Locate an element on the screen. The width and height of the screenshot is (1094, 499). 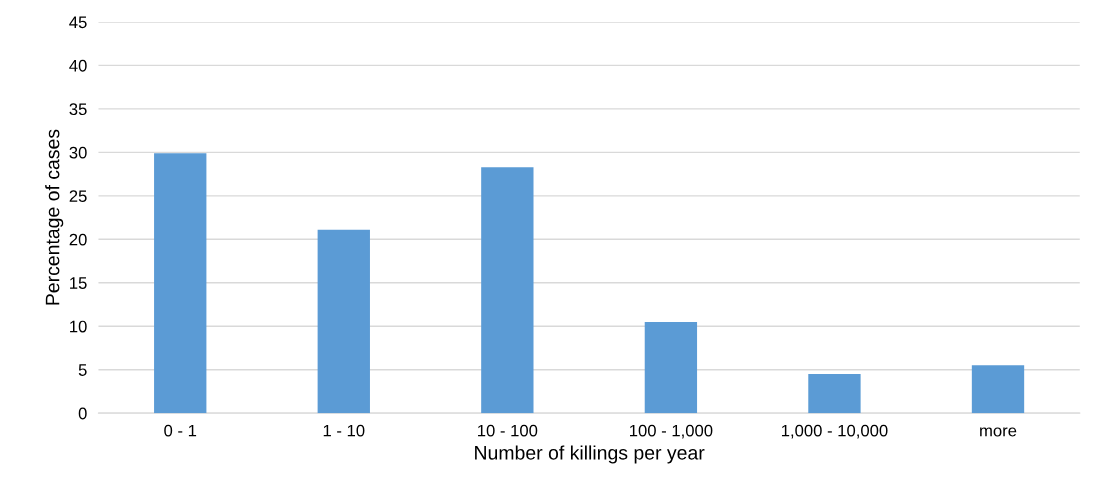
y-tick-label: 15 is located at coordinates (78, 283).